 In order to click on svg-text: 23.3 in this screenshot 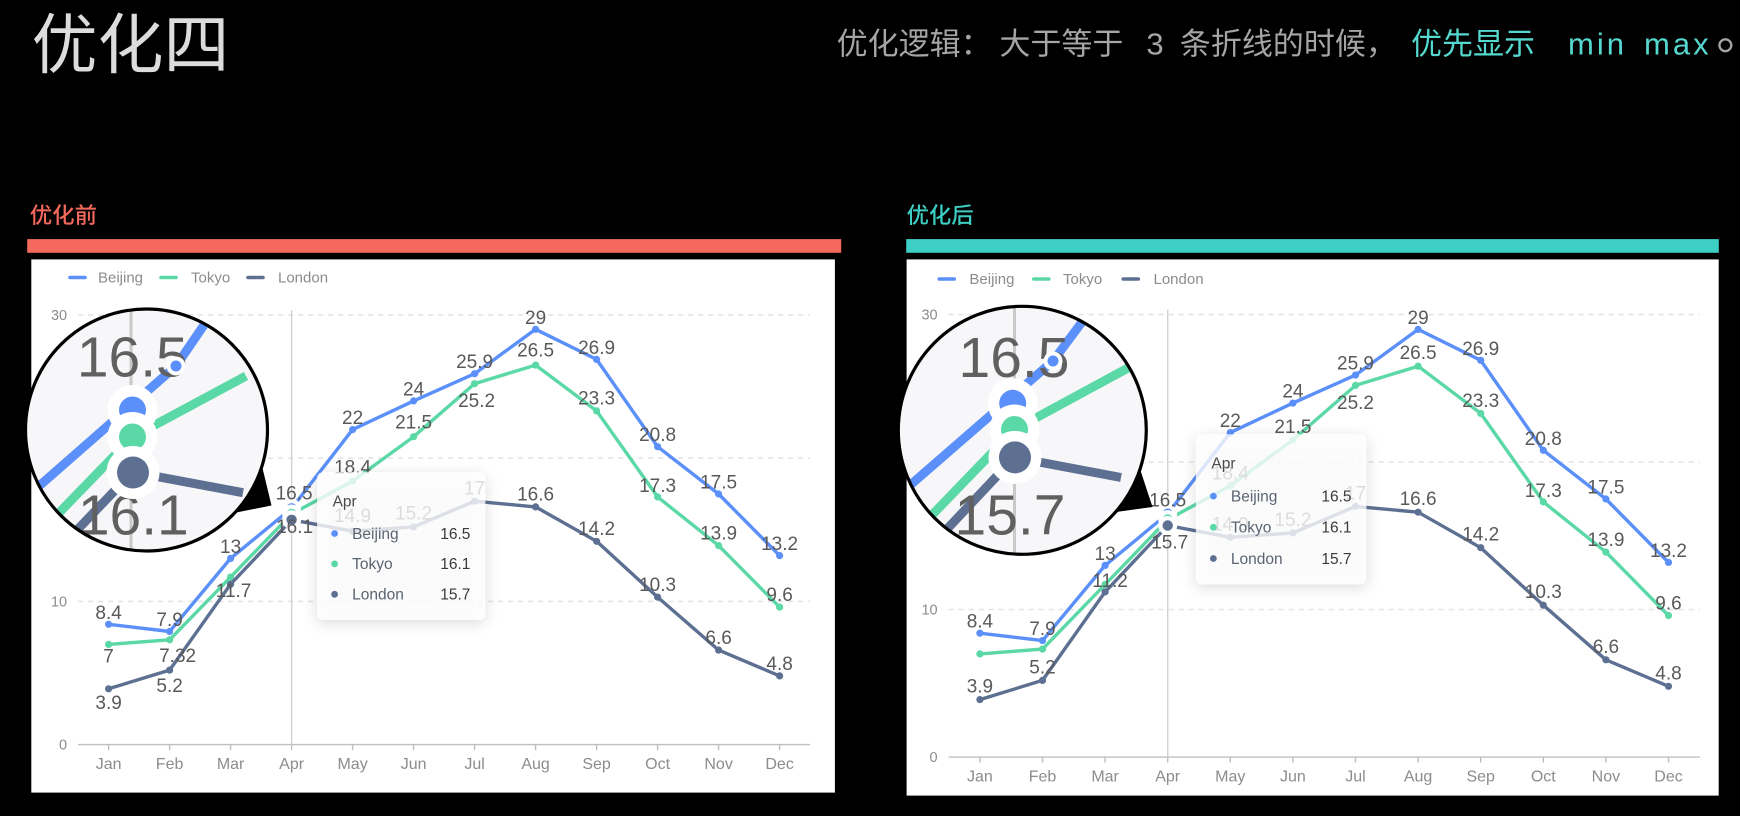, I will do `click(1480, 401)`.